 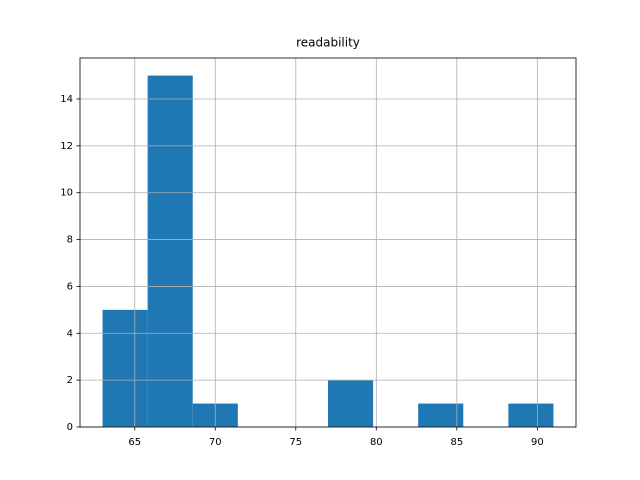 I want to click on y-tick-label: 8, so click(x=70, y=240).